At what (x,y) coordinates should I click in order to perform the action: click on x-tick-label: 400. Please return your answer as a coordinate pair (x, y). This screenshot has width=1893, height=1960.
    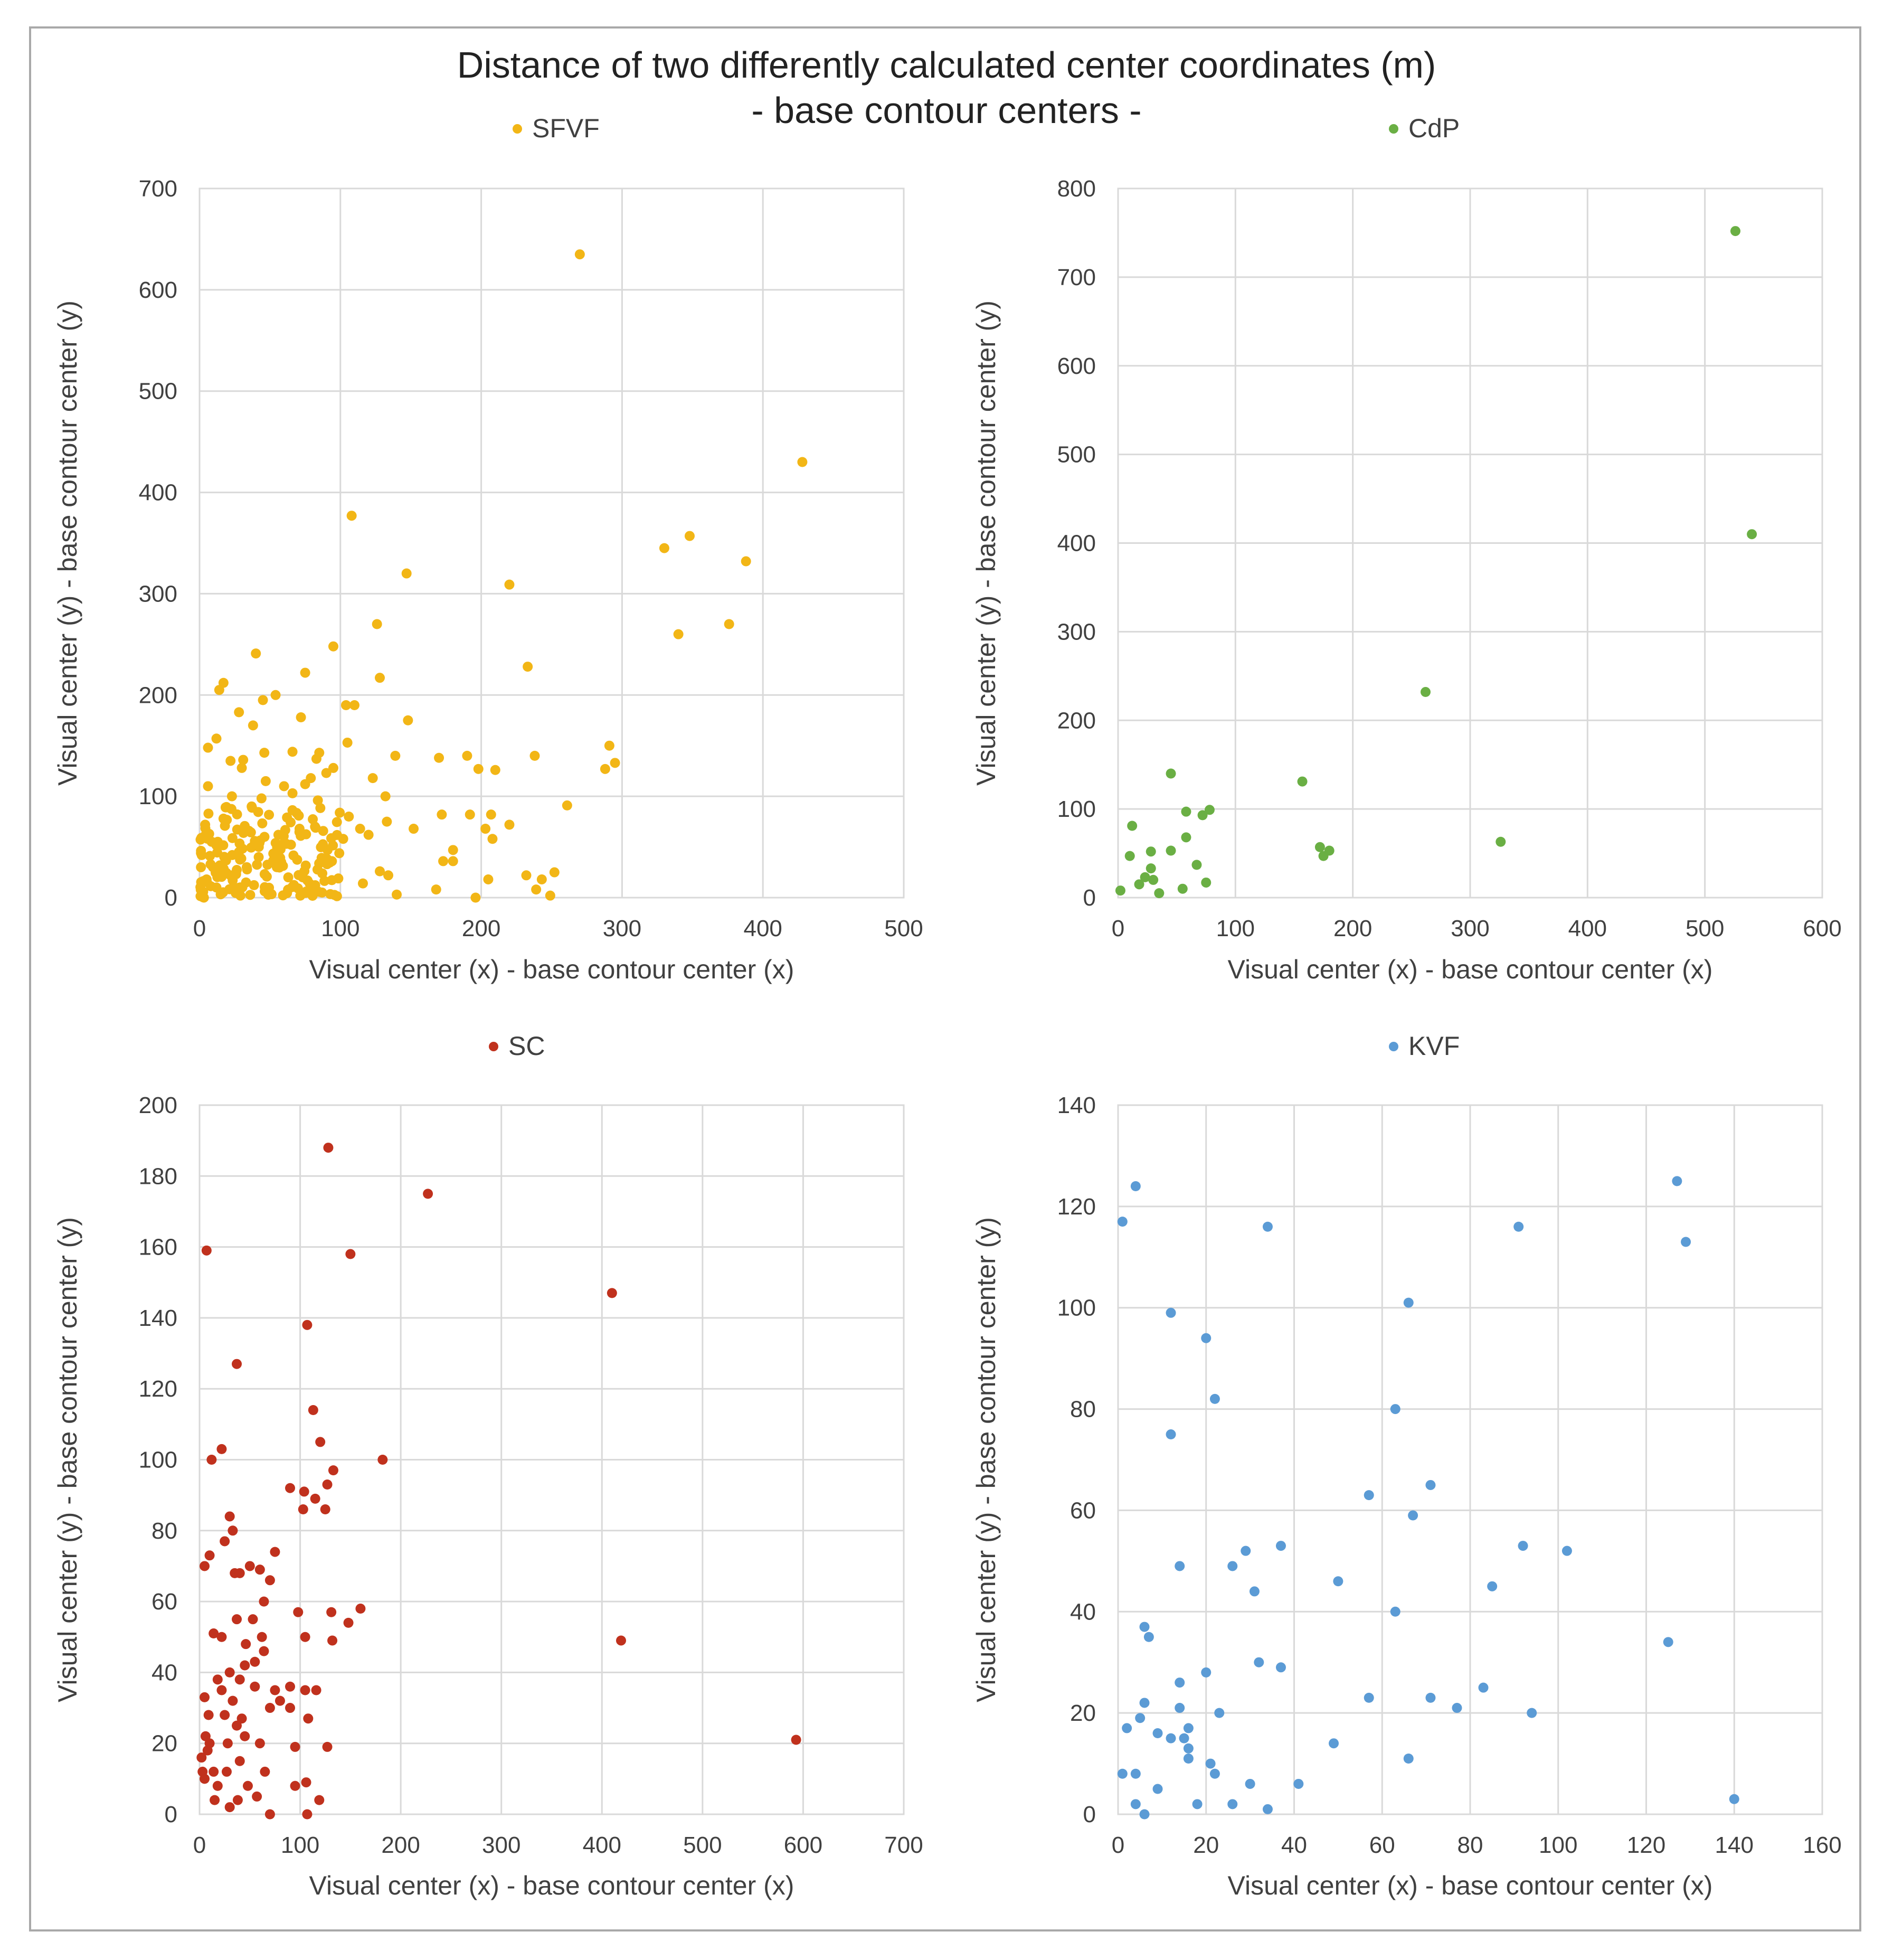
    Looking at the image, I should click on (762, 929).